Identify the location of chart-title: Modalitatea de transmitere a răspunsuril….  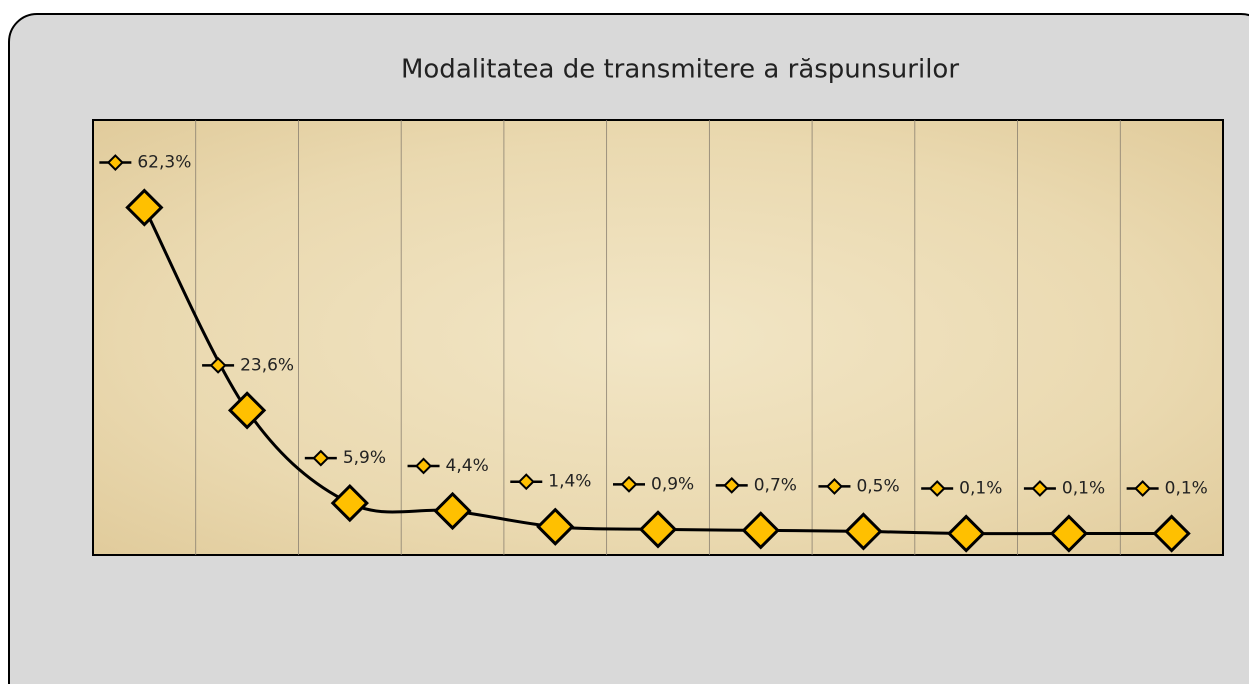
(680, 70).